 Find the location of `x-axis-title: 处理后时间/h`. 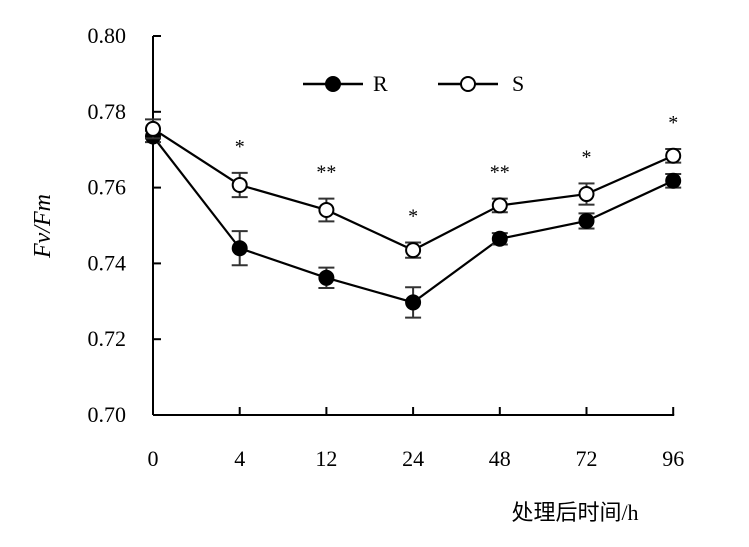

x-axis-title: 处理后时间/h is located at coordinates (574, 512).